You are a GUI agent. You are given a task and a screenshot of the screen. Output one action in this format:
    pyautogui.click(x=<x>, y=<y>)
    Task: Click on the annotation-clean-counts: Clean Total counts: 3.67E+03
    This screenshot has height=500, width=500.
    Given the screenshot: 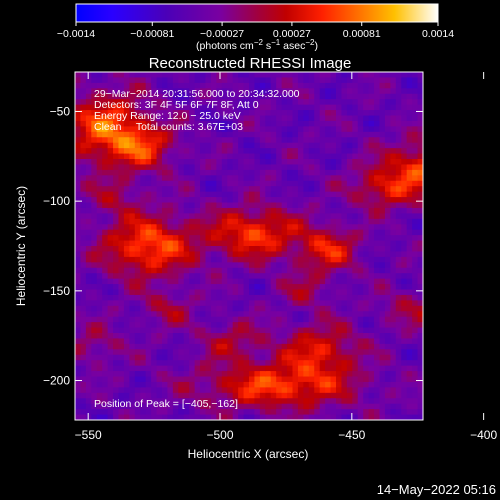 What is the action you would take?
    pyautogui.click(x=168, y=127)
    